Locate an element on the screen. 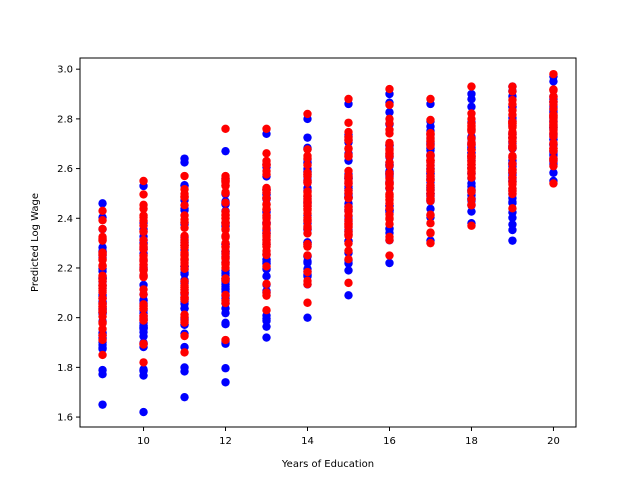 The width and height of the screenshot is (640, 480). y-axis: 1.6 1.8 2.0 2.2 2.4 2.6 2.8 3.0 is located at coordinates (68, 244).